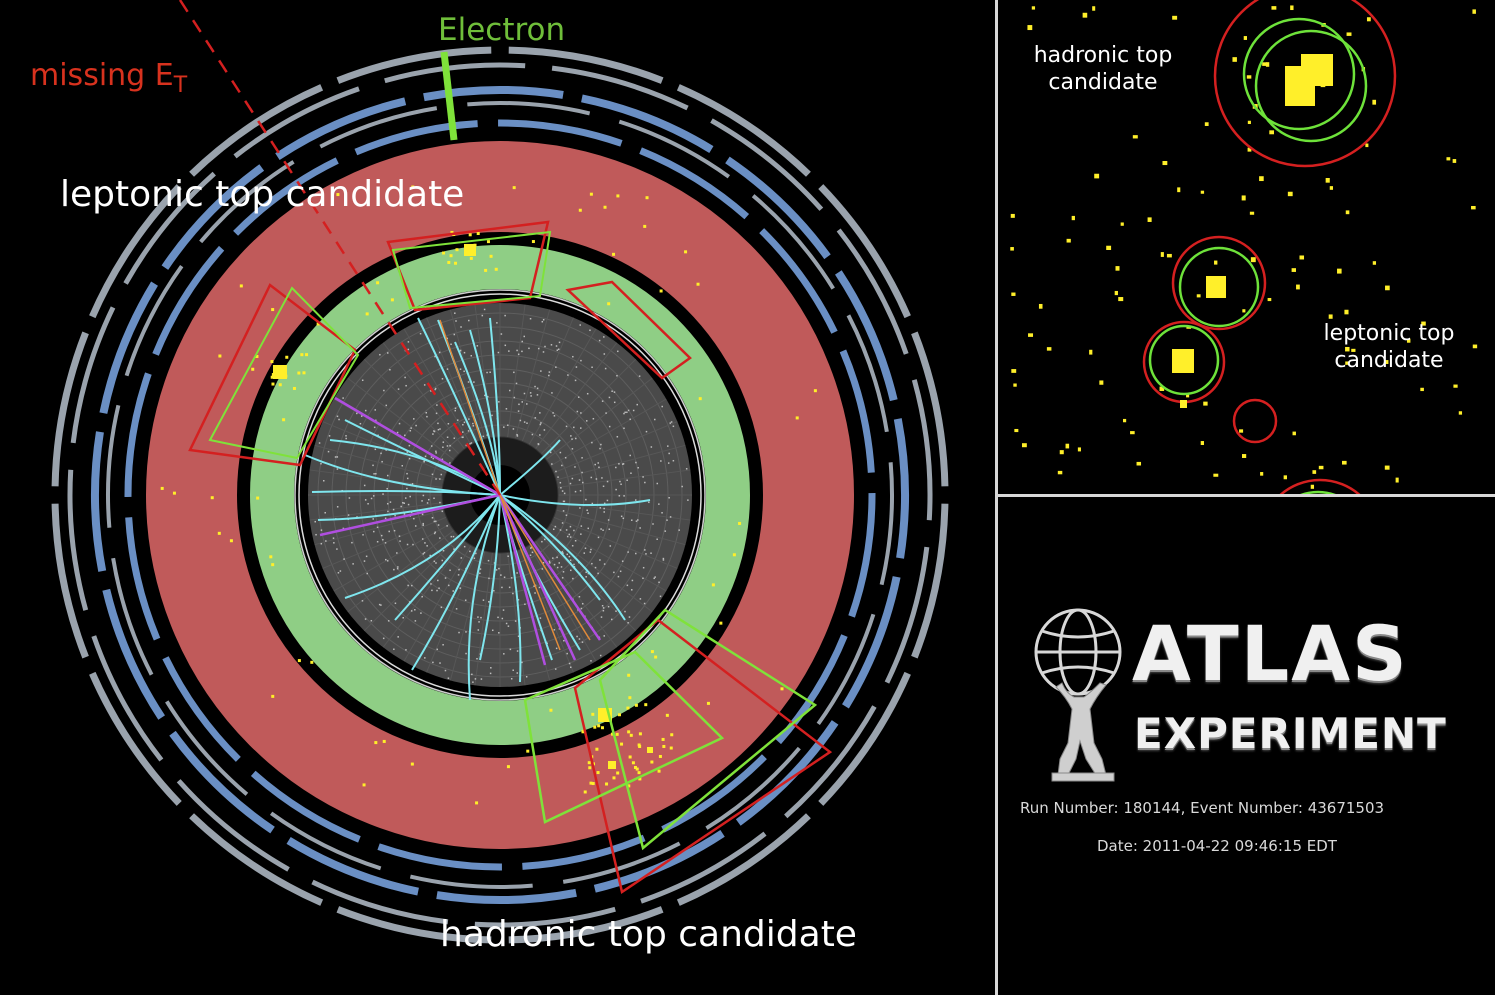 The width and height of the screenshot is (1495, 995). Describe the element at coordinates (1078, 695) in the screenshot. I see `atlas-logo-figure` at that location.